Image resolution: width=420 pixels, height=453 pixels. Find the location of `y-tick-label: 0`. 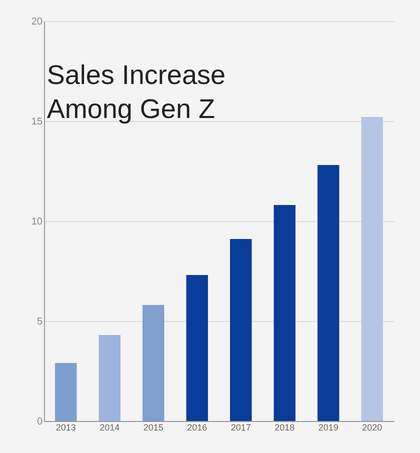

y-tick-label: 0 is located at coordinates (39, 422).